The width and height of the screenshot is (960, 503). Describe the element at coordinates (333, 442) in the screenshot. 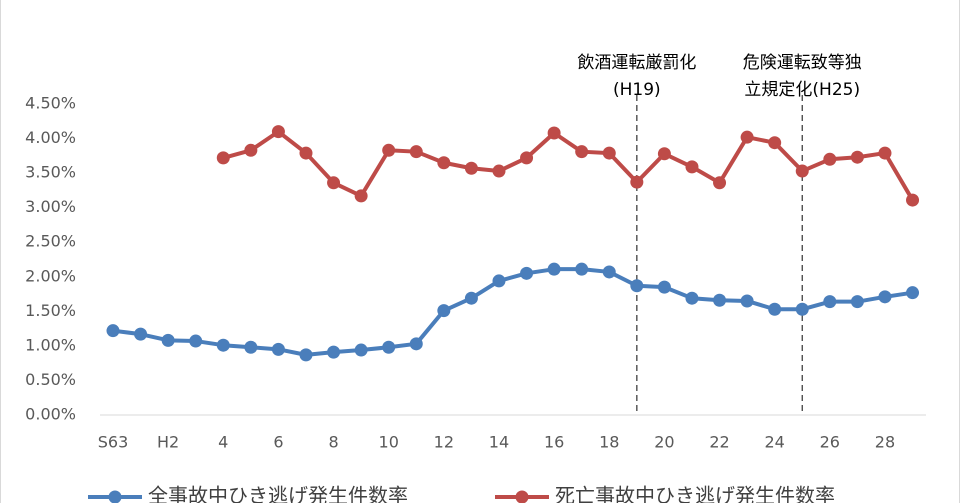

I see `x-tick-label: 8` at that location.